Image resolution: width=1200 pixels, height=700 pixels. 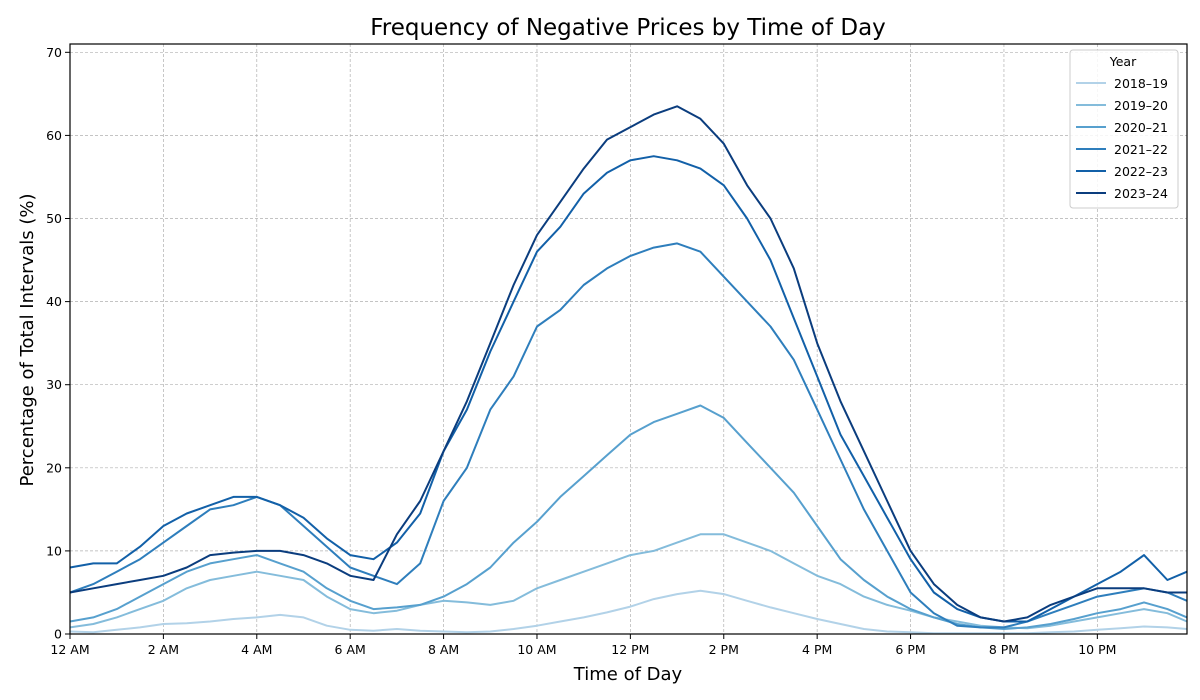 I want to click on y-tick-label: 60, so click(x=54, y=135).